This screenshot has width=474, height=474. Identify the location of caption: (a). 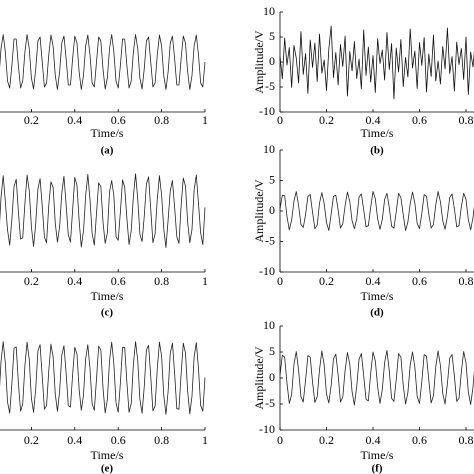
(107, 151).